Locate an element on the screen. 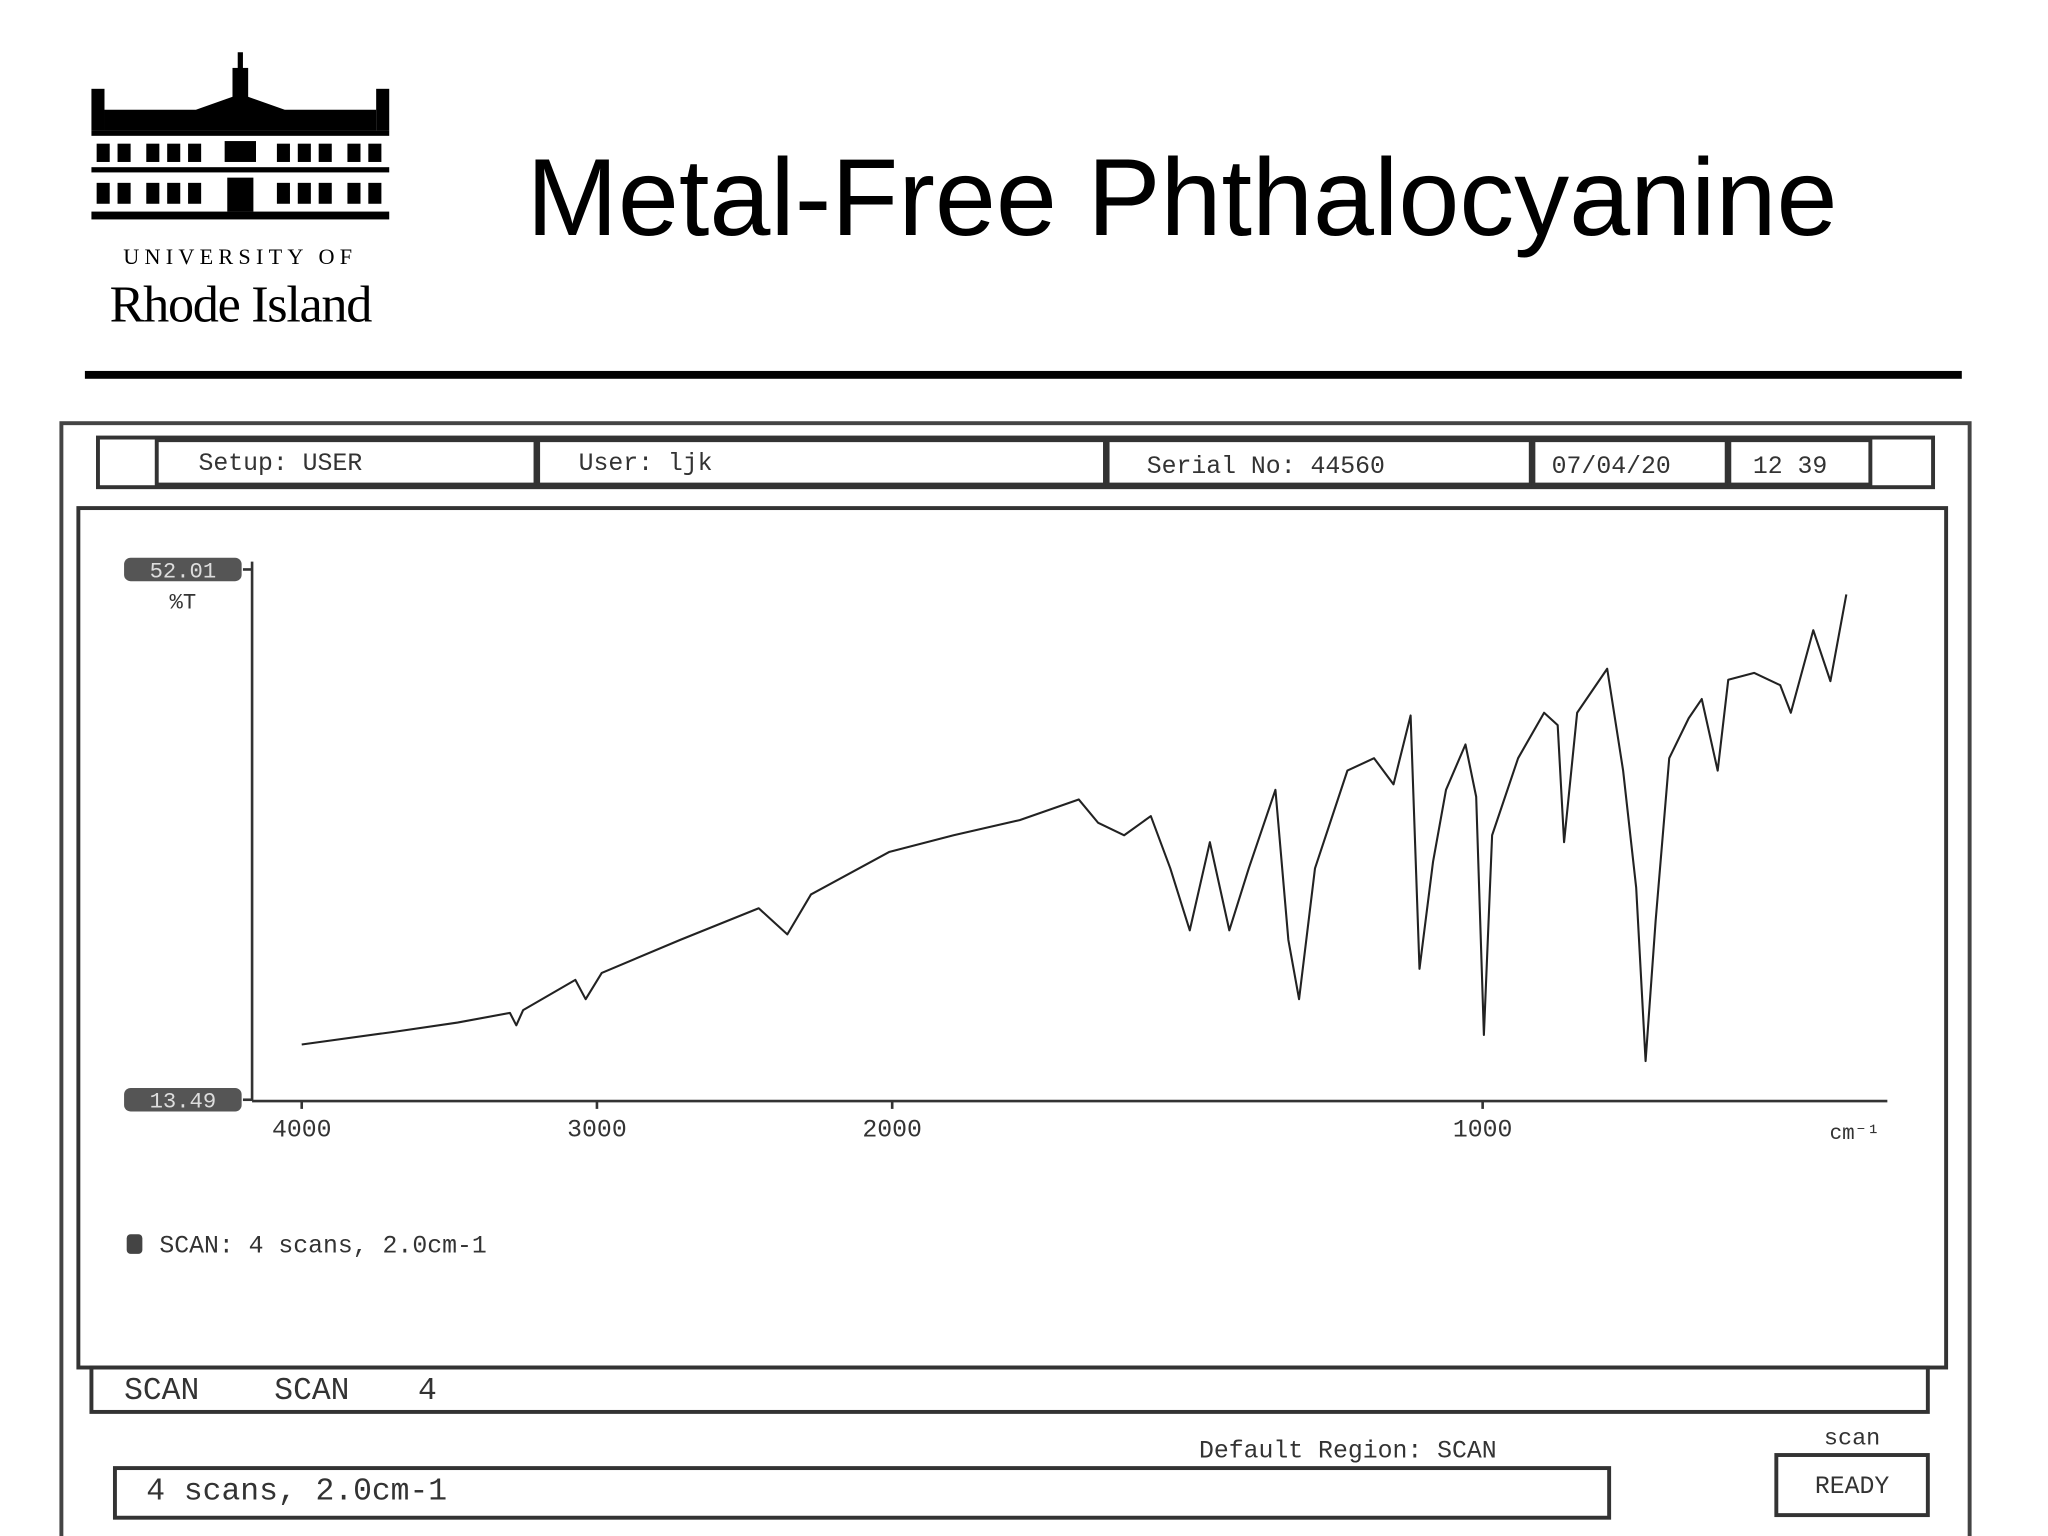 The width and height of the screenshot is (2048, 1536). x-axis-label: cm⁻¹ is located at coordinates (1855, 1134).